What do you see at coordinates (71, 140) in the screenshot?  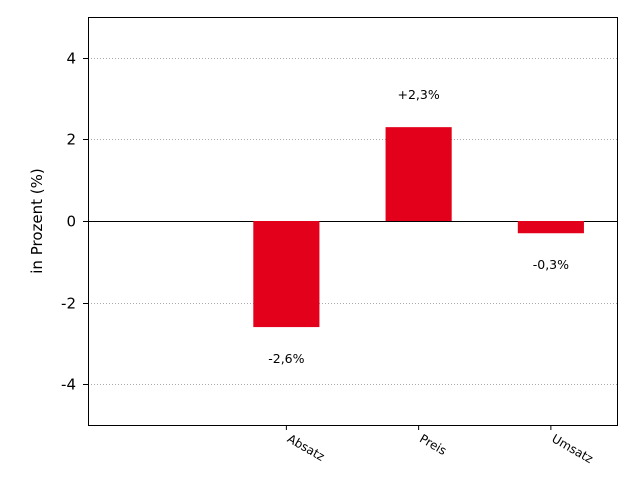 I see `y-tick-label: 2` at bounding box center [71, 140].